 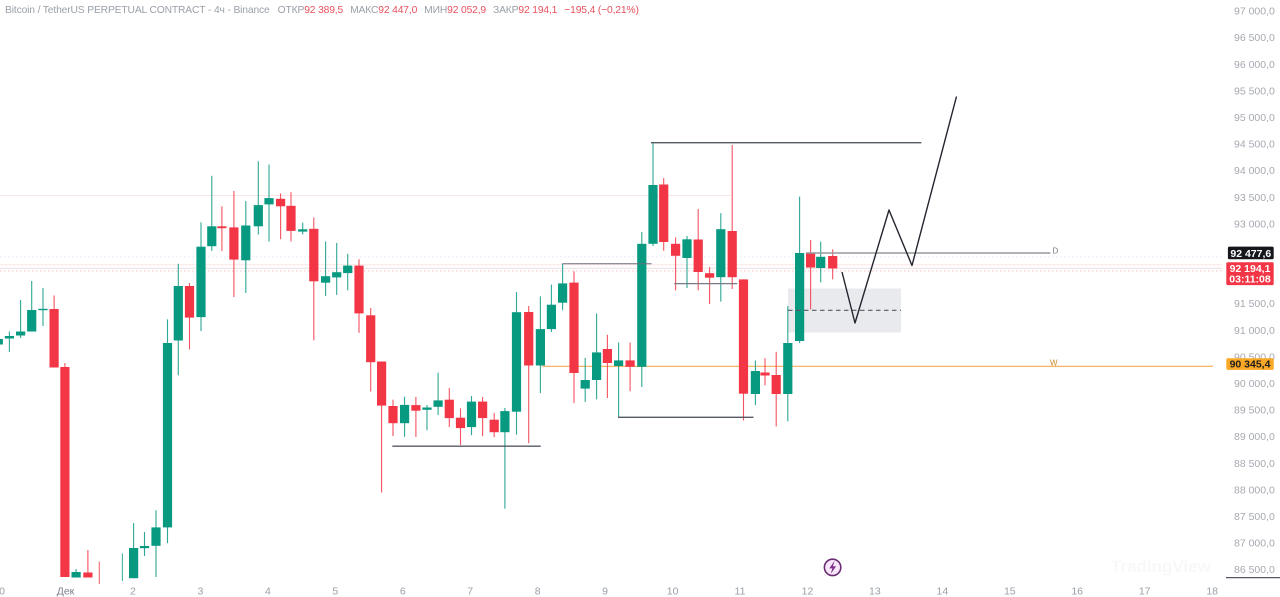 I want to click on svg-text: 89 000,0, so click(x=1254, y=437).